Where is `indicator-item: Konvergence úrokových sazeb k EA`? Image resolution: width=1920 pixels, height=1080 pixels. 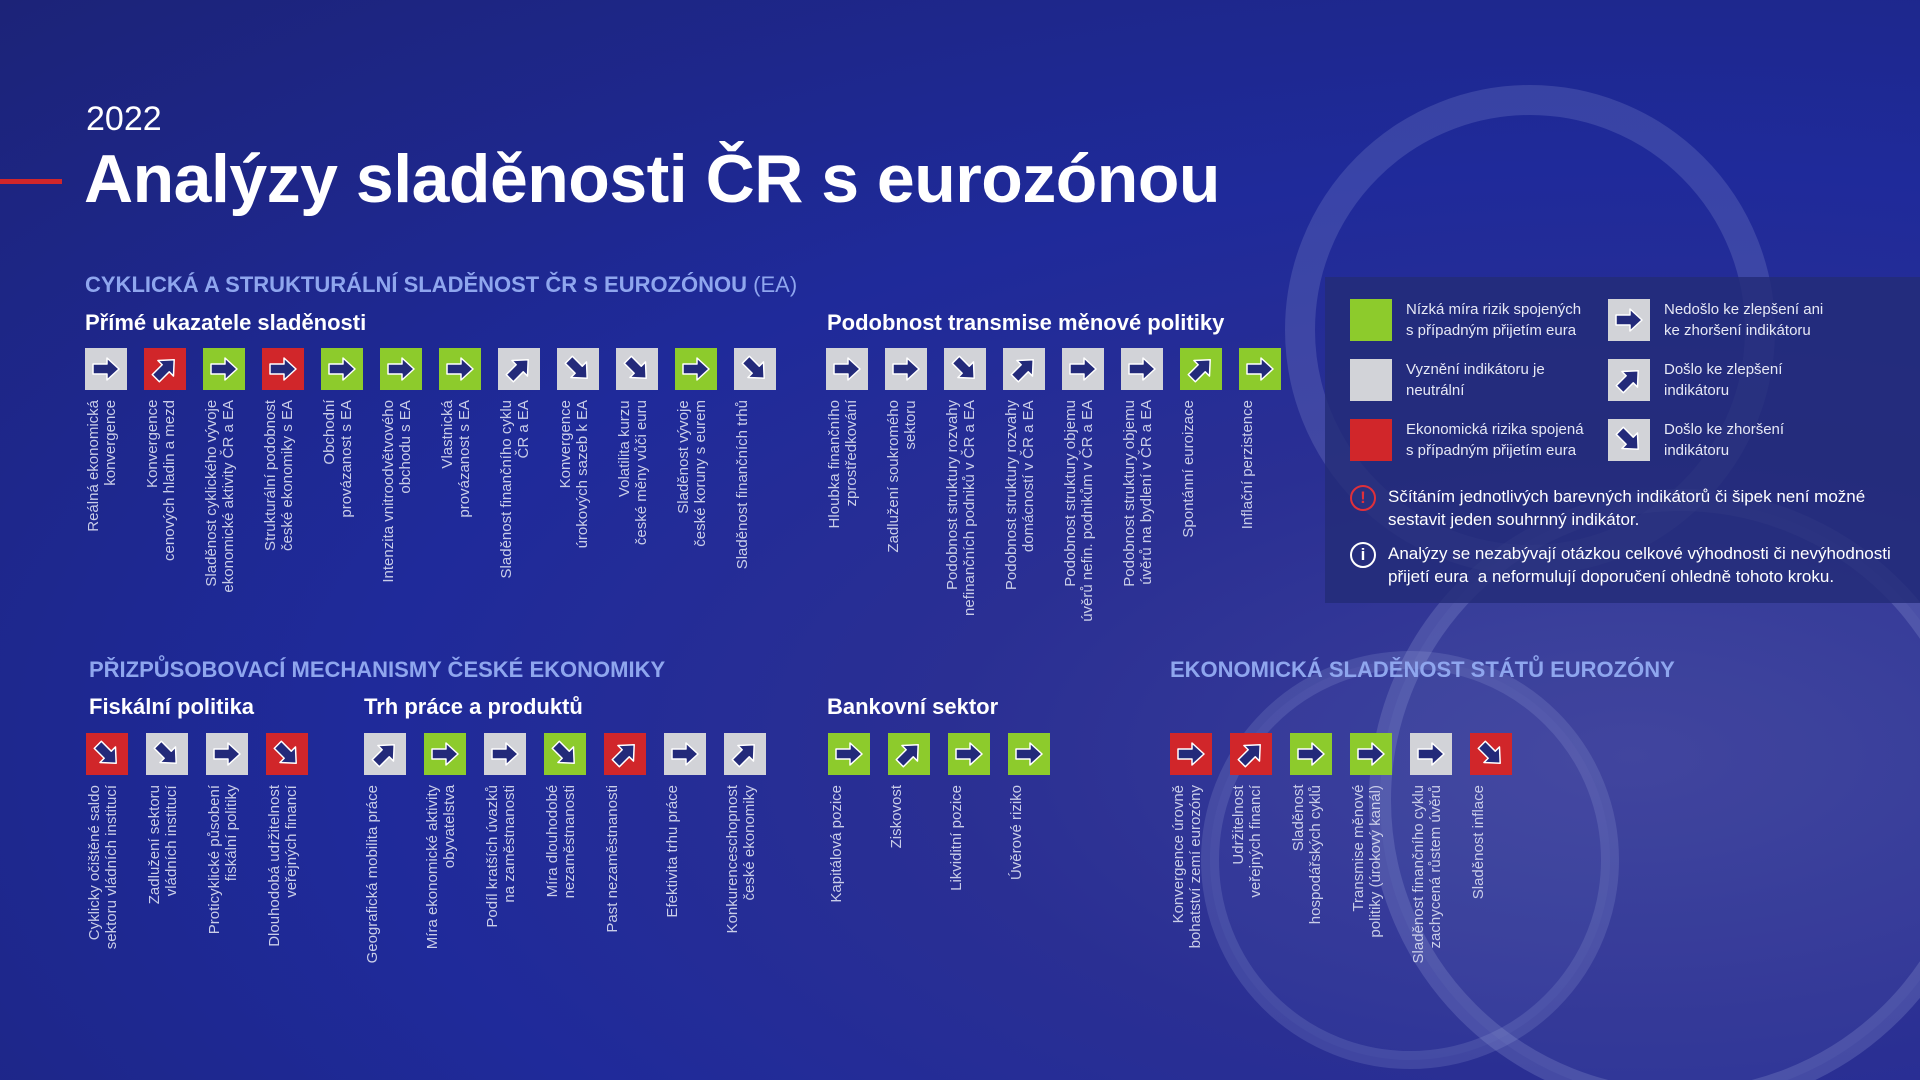 indicator-item: Konvergence úrokových sazeb k EA is located at coordinates (586, 468).